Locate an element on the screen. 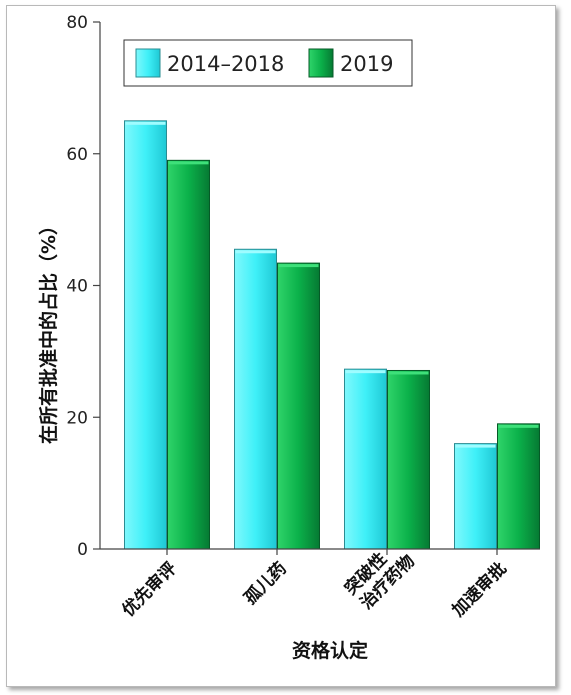 This screenshot has height=695, width=571. legend: 2014–2018 2019 is located at coordinates (268, 63).